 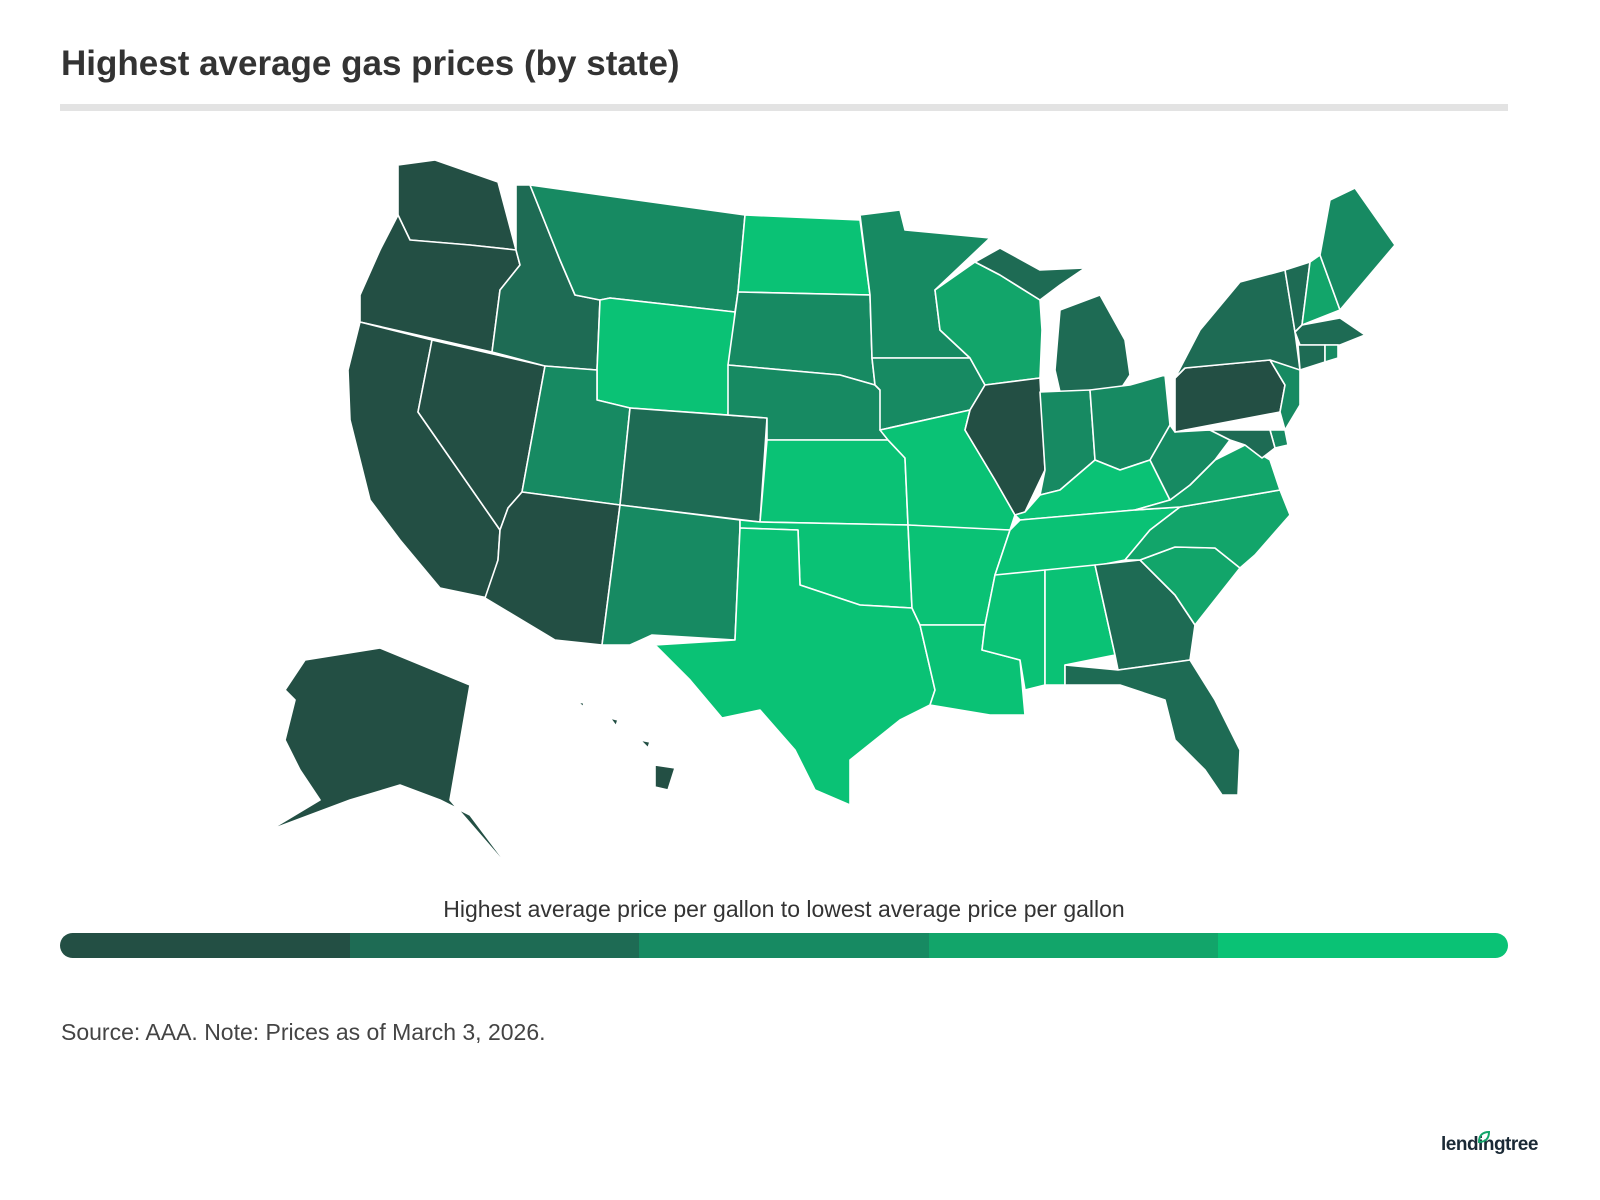 I want to click on state-wa, so click(x=457, y=205).